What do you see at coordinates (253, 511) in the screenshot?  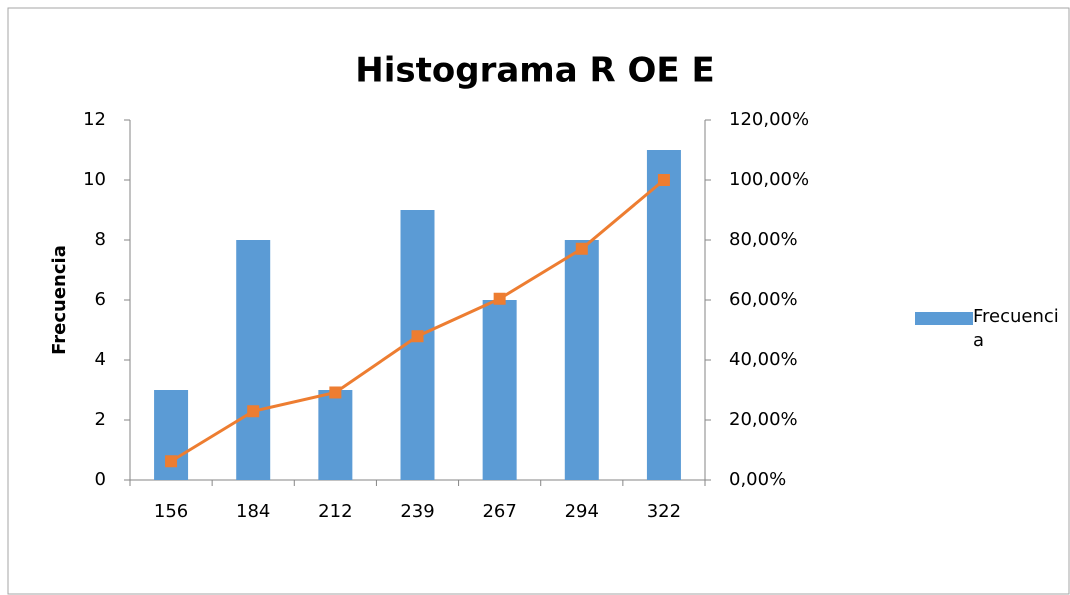 I see `x-tick-label: 184` at bounding box center [253, 511].